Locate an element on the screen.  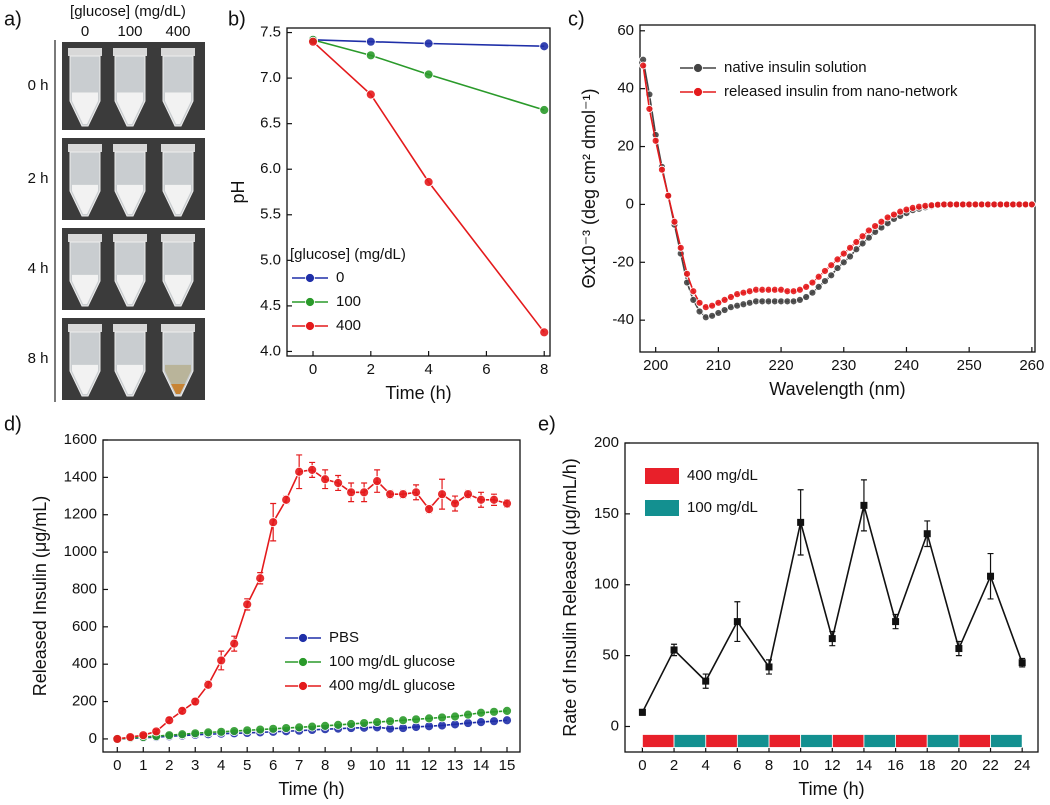
x-tick-label: 13 is located at coordinates (455, 765).